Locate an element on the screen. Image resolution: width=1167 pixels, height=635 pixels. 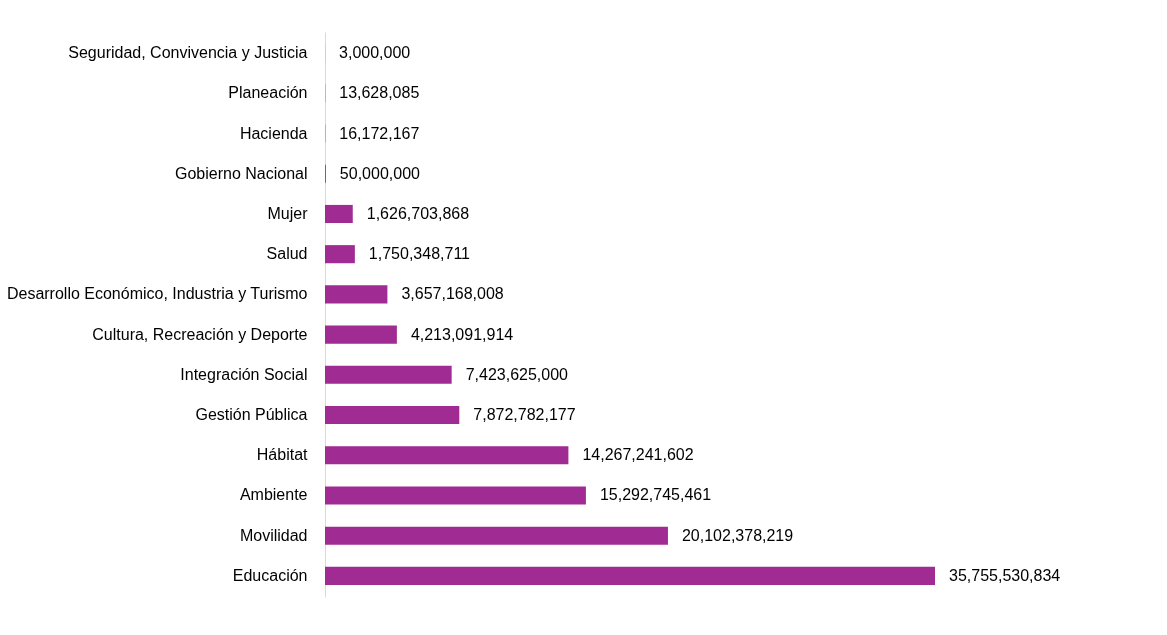
y-tick-label: Mujer is located at coordinates (288, 213).